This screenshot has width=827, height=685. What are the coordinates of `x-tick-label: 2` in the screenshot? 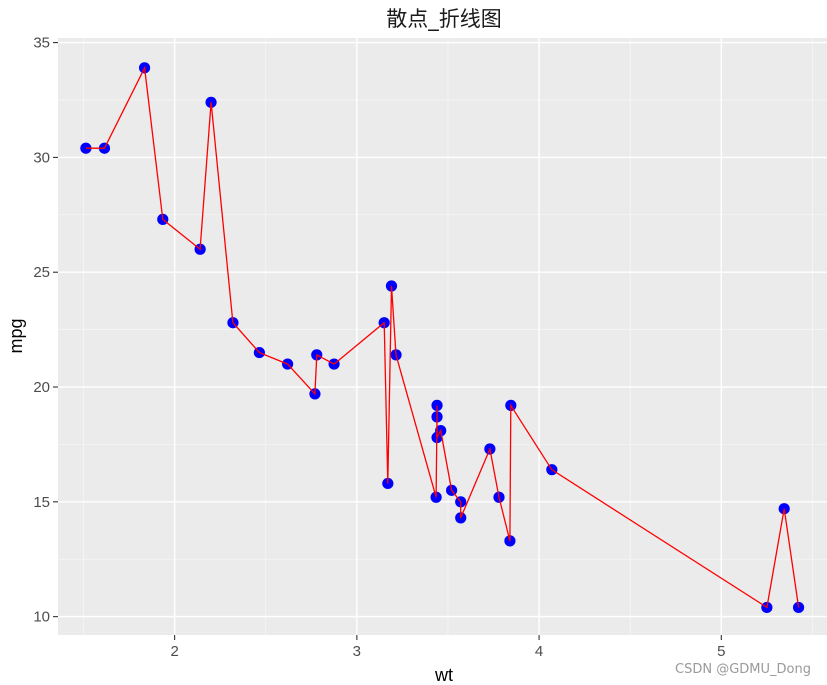 It's located at (174, 651).